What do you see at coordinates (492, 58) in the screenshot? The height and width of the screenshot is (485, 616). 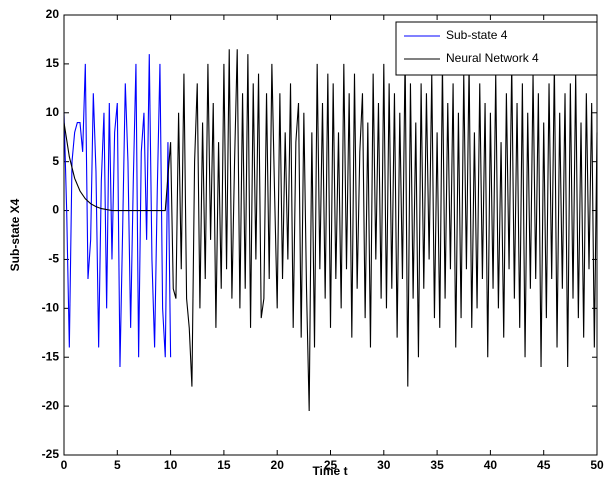 I see `legend-label: Neural Network 4` at bounding box center [492, 58].